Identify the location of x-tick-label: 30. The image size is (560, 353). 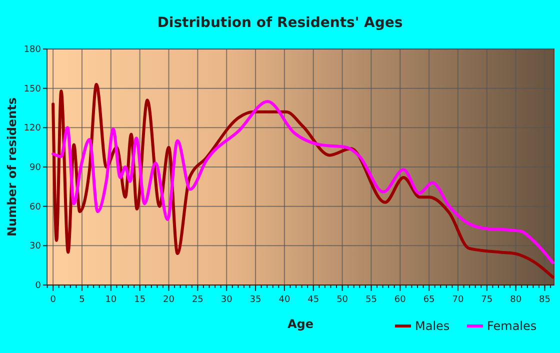
(226, 300).